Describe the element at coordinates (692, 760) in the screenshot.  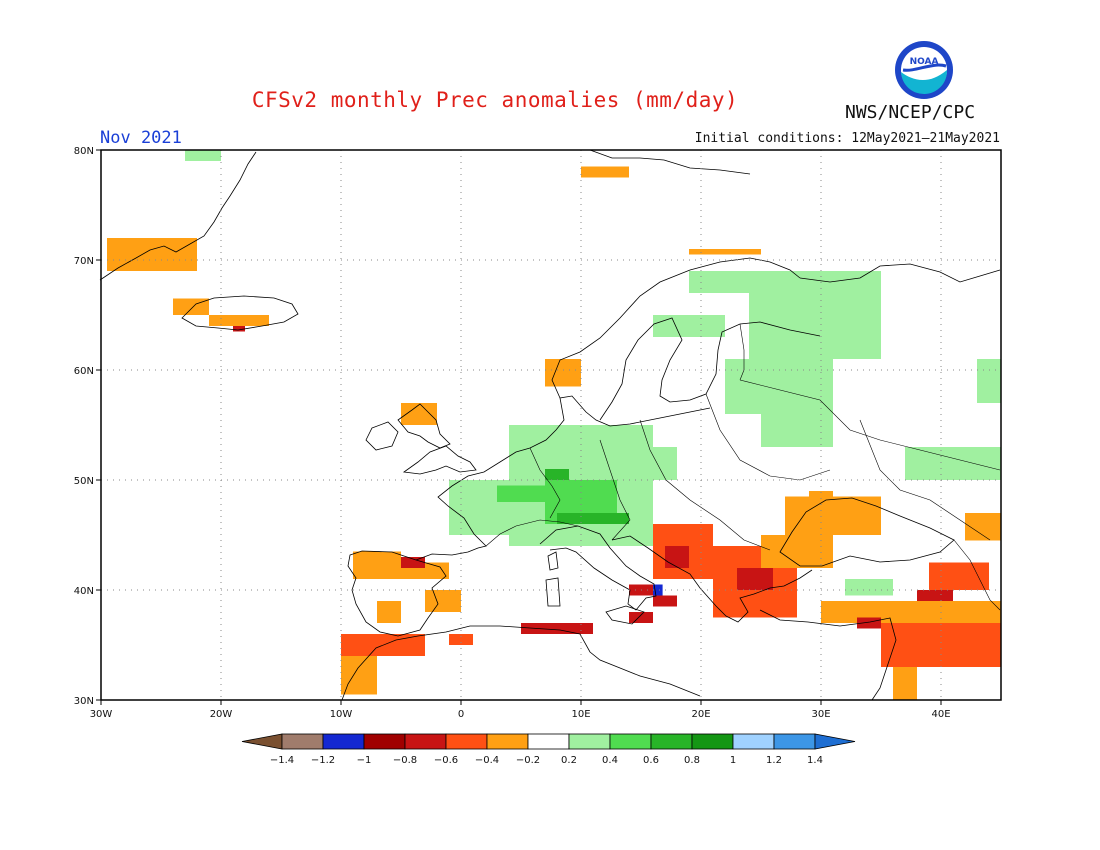
I see `colorbar-label: 0.8` at that location.